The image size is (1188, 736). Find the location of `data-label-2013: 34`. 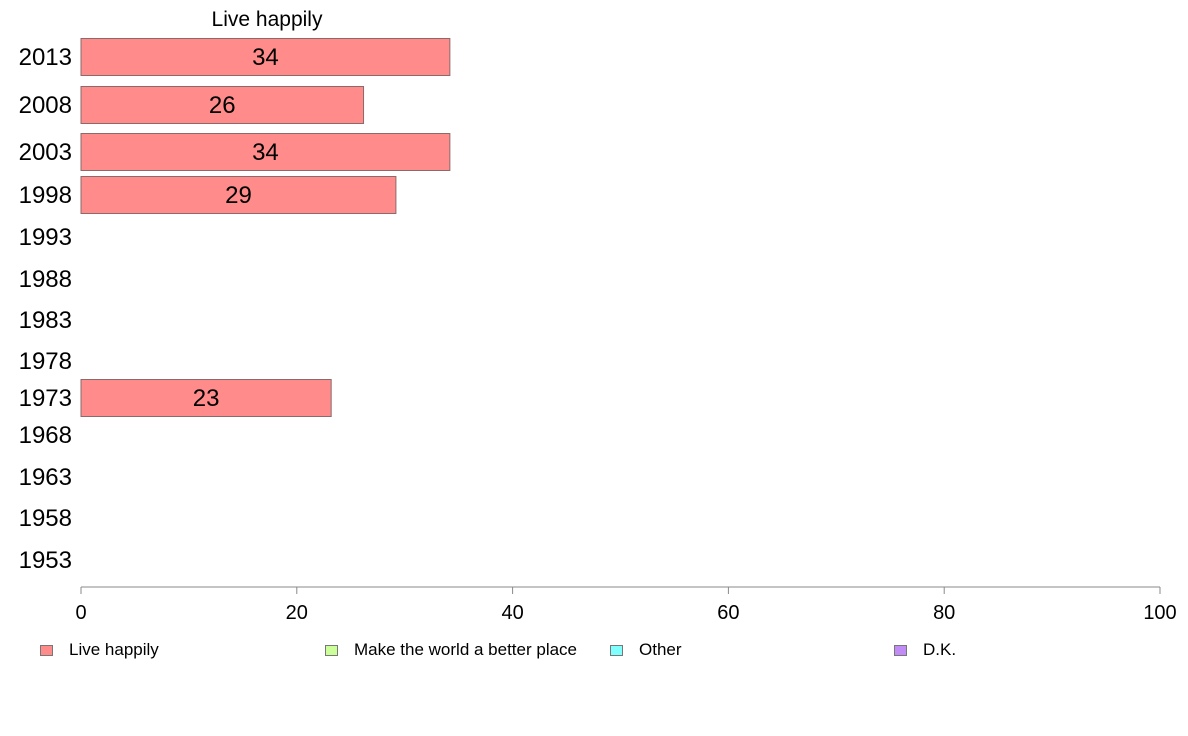

data-label-2013: 34 is located at coordinates (265, 57).